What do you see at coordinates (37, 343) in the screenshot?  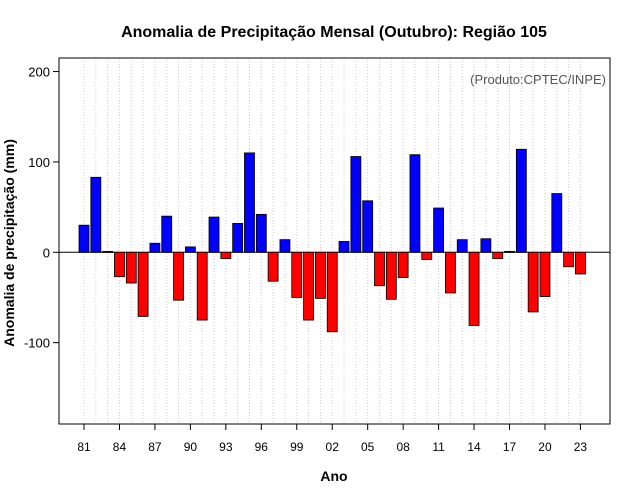 I see `y-tick-label: -100` at bounding box center [37, 343].